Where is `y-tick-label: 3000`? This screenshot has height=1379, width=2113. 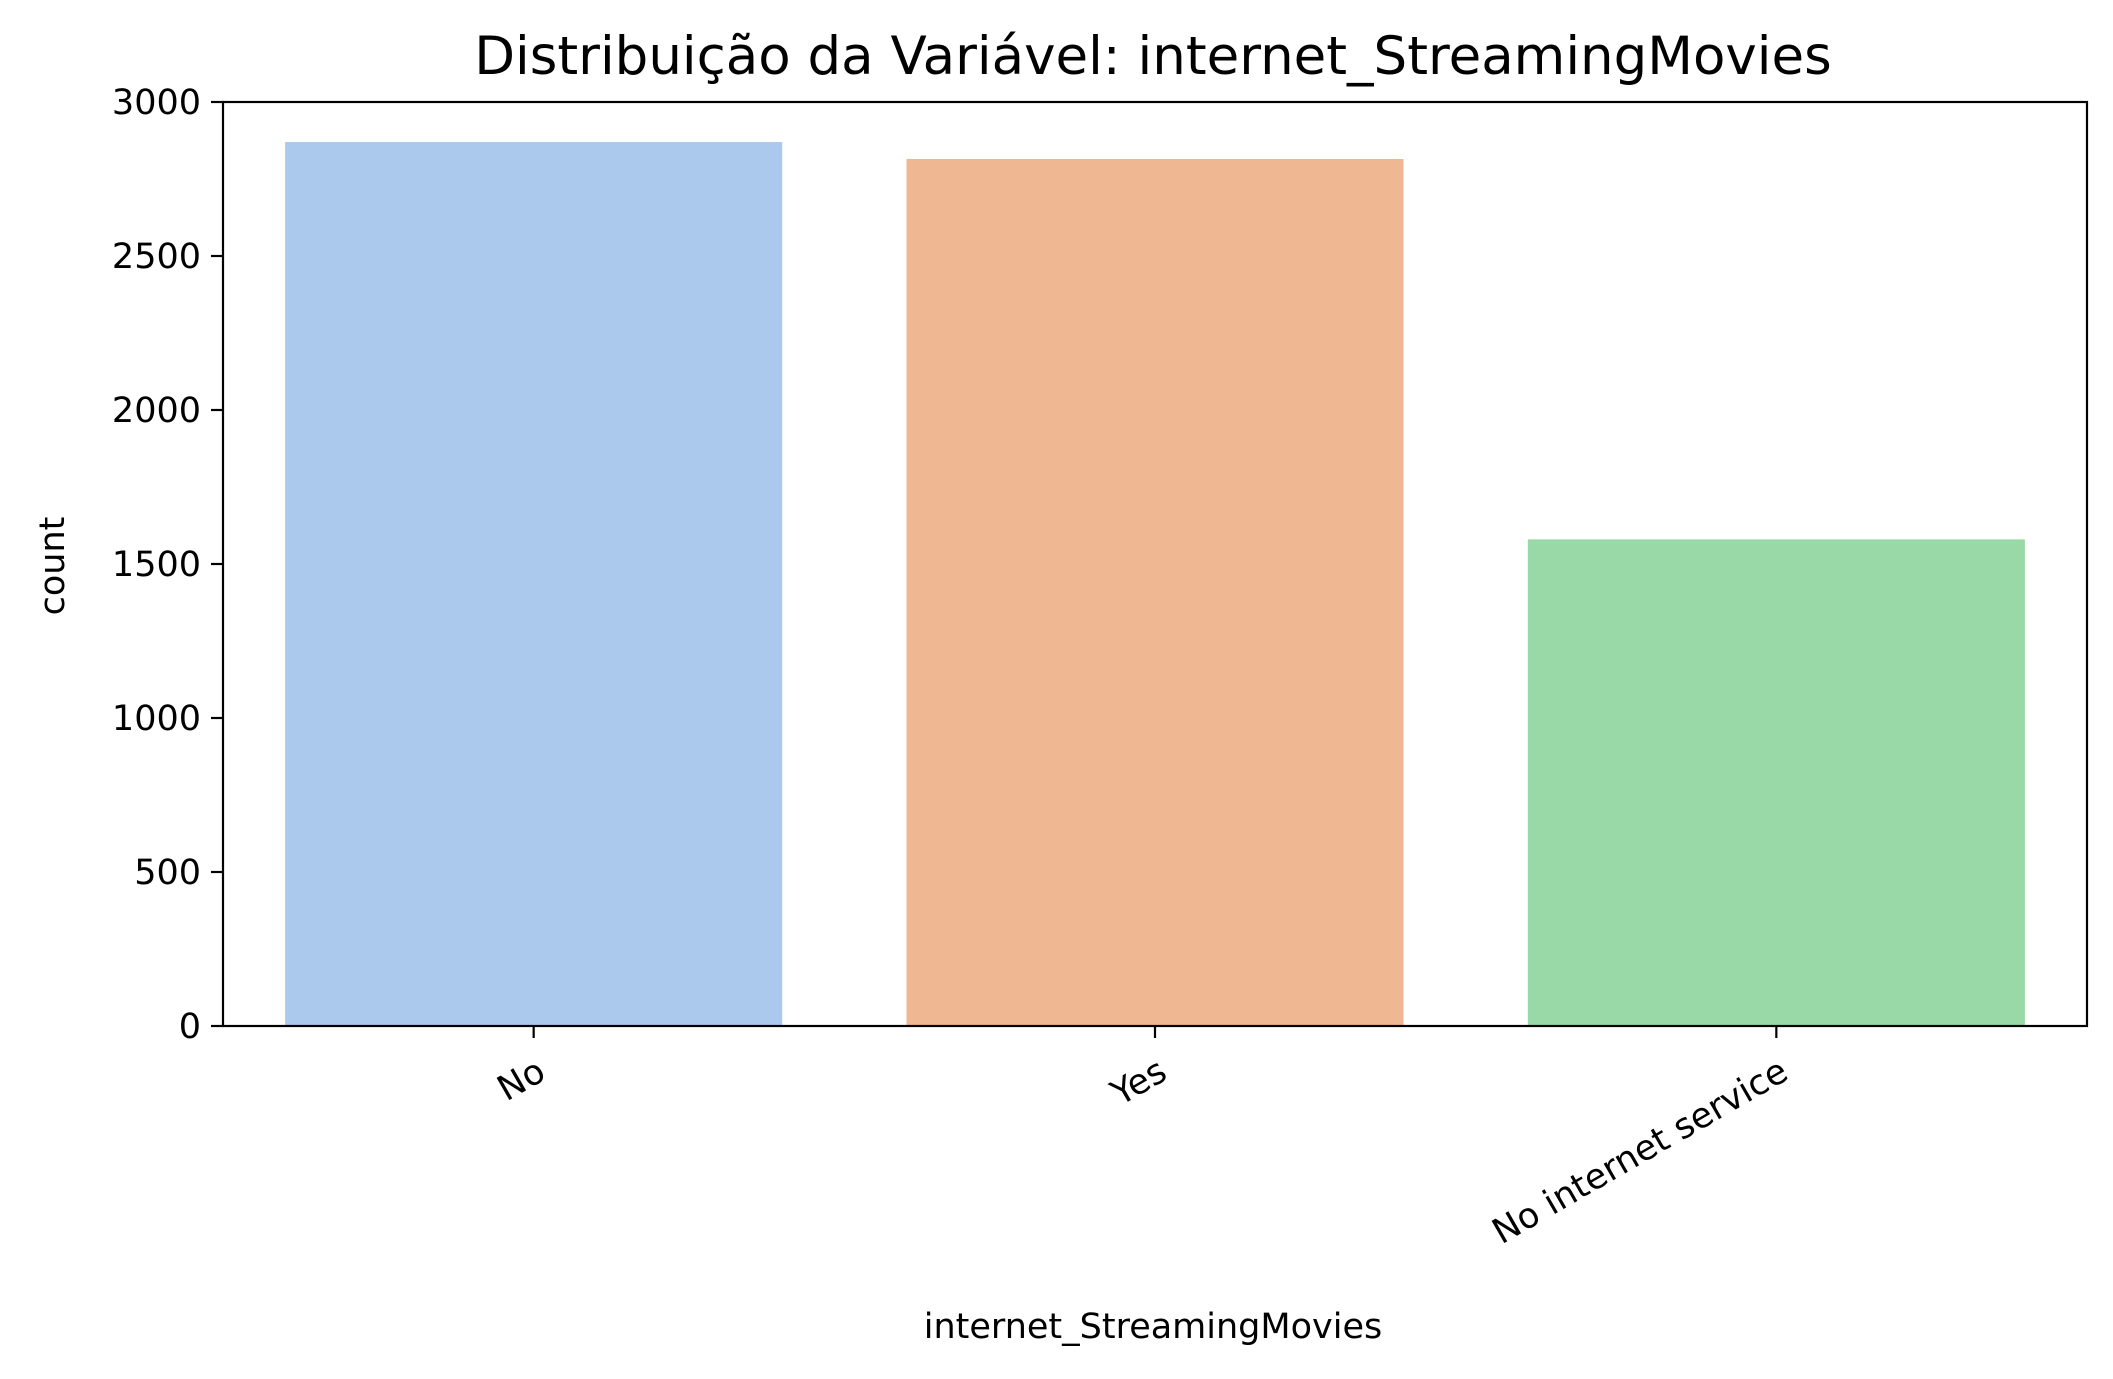
y-tick-label: 3000 is located at coordinates (156, 103).